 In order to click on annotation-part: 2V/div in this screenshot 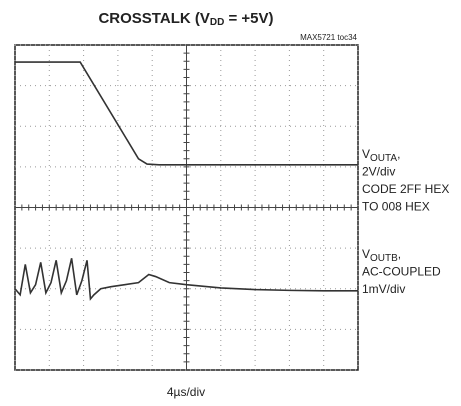, I will do `click(378, 172)`.